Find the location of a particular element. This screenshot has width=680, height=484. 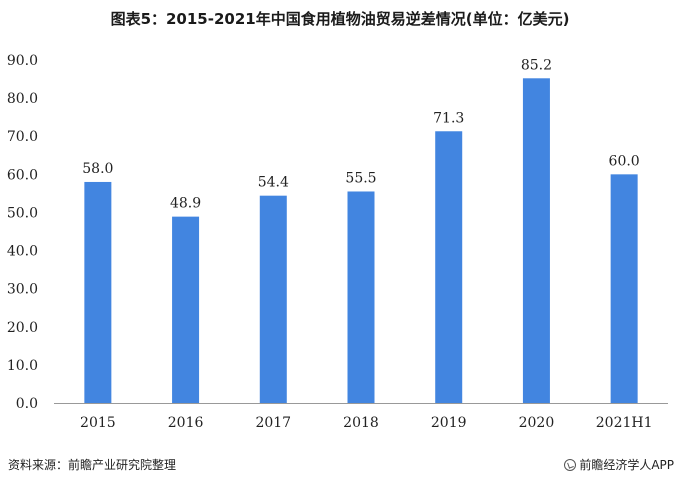

brand-credit: 前瞻经济学人APP is located at coordinates (619, 464).